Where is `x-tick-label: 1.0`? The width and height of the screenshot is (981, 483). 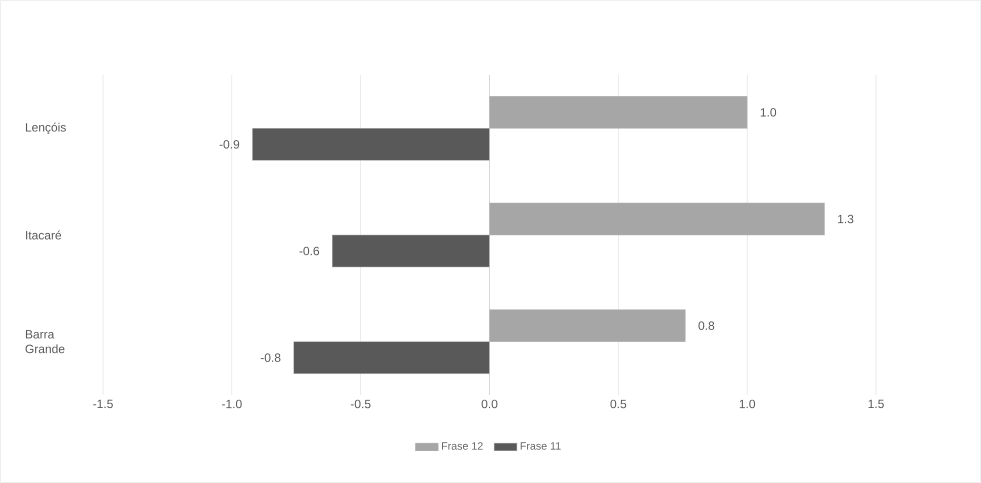
x-tick-label: 1.0 is located at coordinates (748, 404).